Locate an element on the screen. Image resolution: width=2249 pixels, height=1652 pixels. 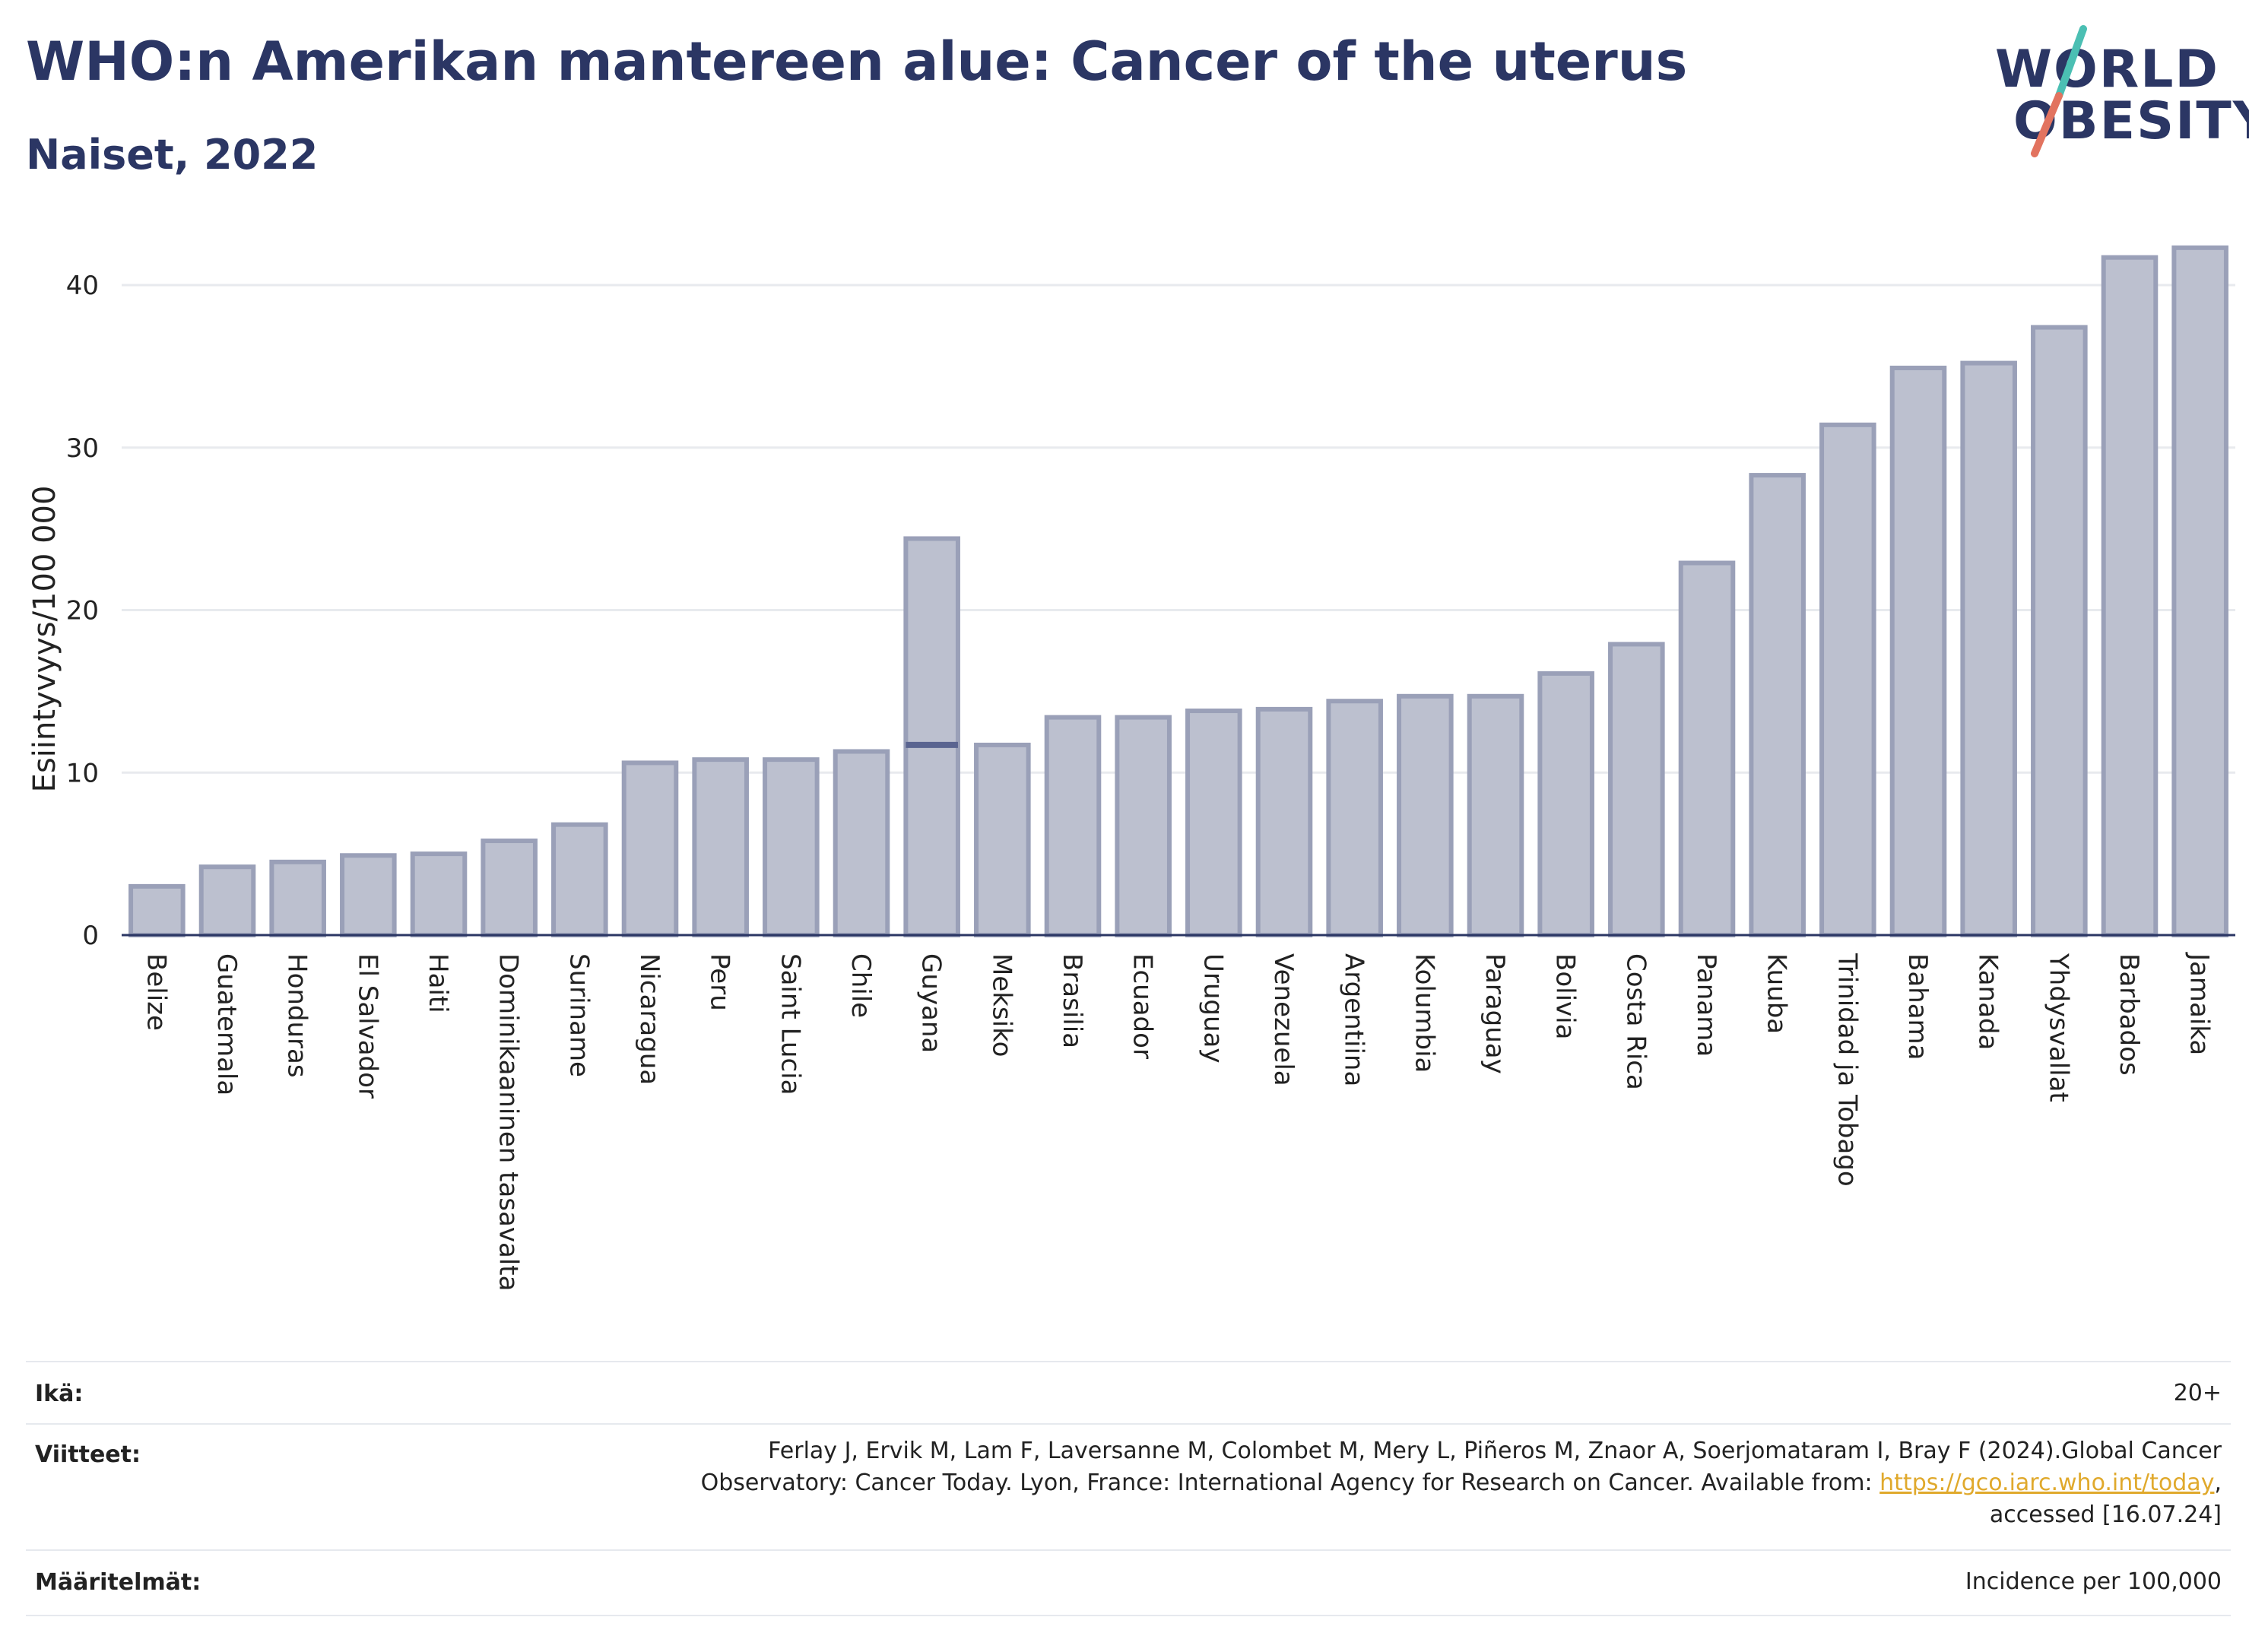
bar-dominikaaninen-tasavalta is located at coordinates (509, 888).